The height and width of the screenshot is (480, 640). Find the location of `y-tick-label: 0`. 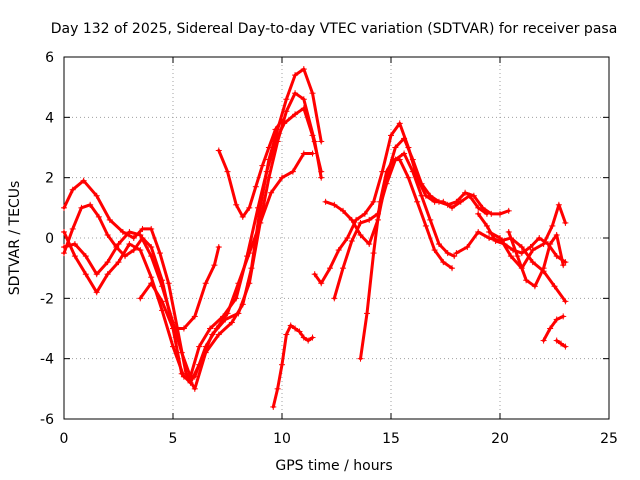

y-tick-label: 0 is located at coordinates (49, 239).